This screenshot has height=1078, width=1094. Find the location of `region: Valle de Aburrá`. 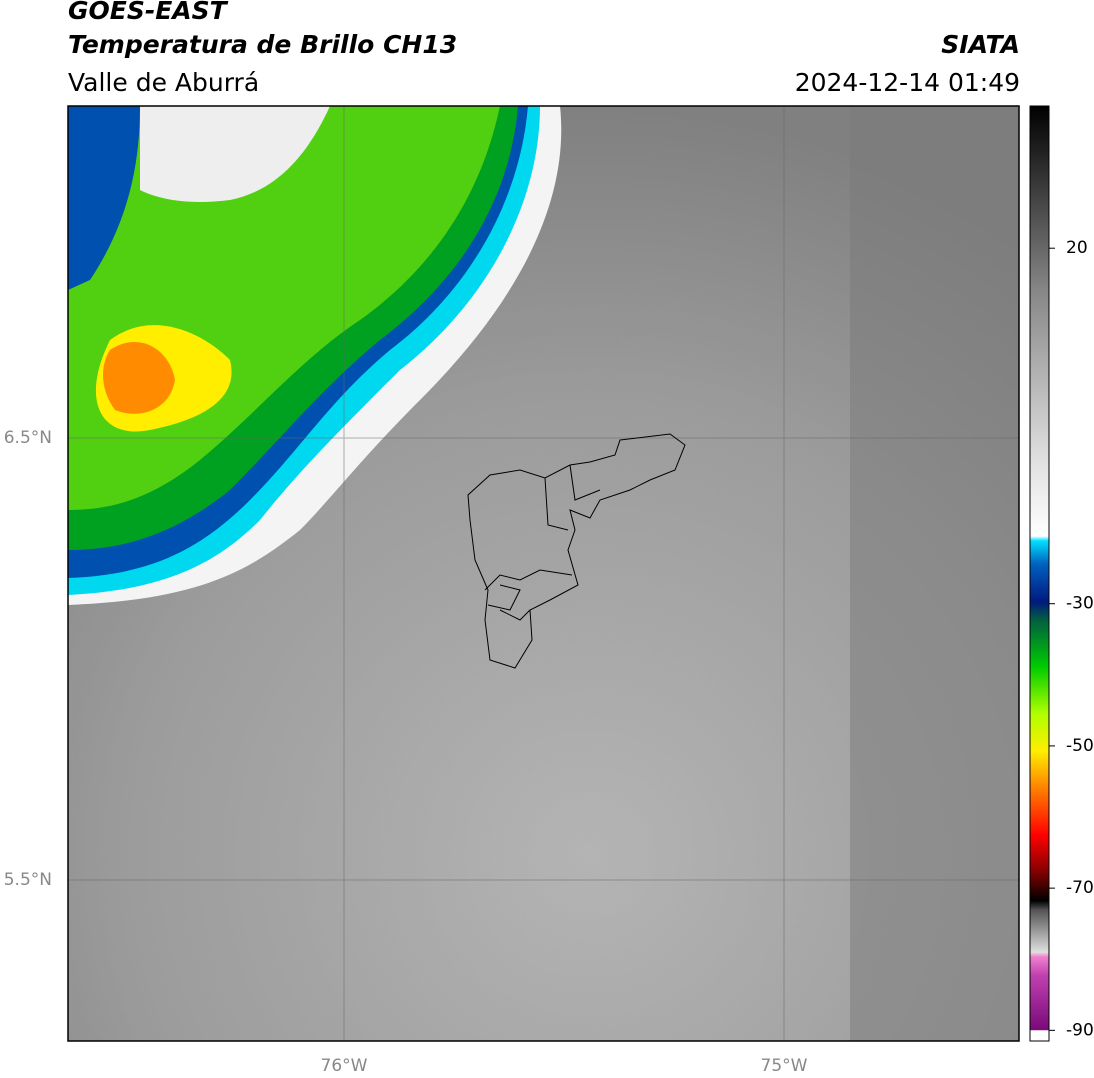

region: Valle de Aburrá is located at coordinates (164, 82).